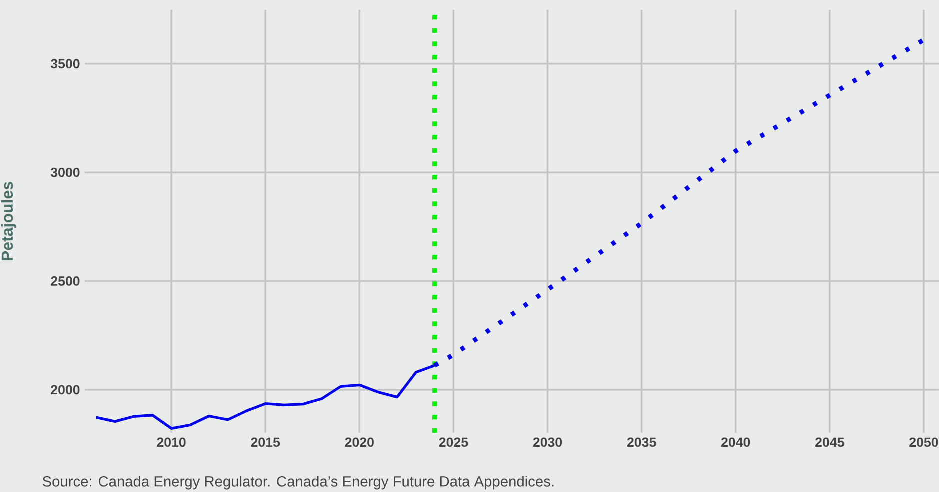 Image resolution: width=939 pixels, height=492 pixels. What do you see at coordinates (65, 390) in the screenshot?
I see `y-tick-label: 2000` at bounding box center [65, 390].